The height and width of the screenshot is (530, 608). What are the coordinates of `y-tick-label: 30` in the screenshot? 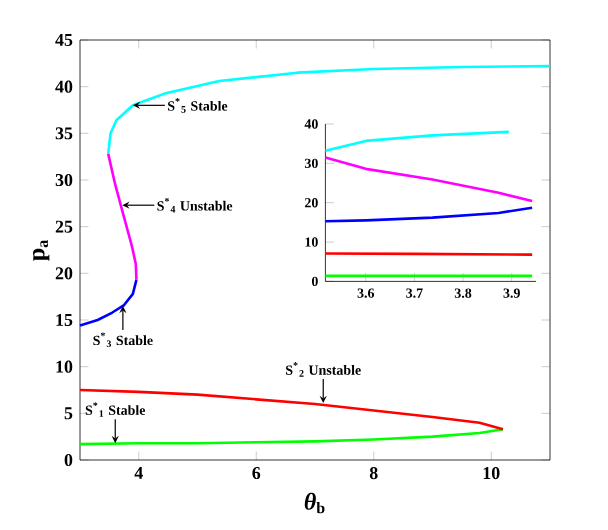 It's located at (64, 180).